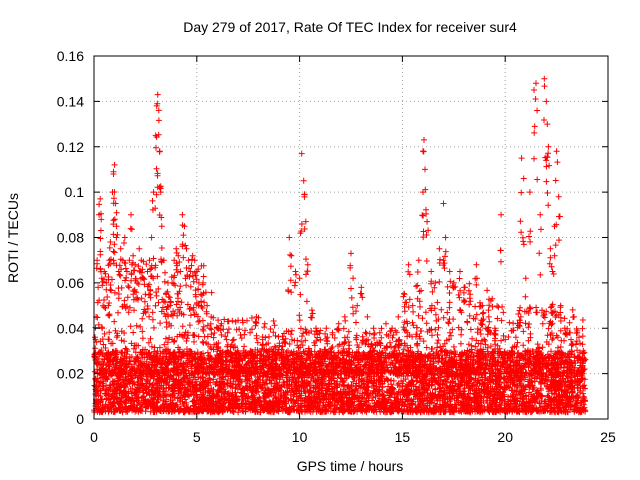 This screenshot has height=480, width=640. What do you see at coordinates (70, 56) in the screenshot?
I see `y-tick-label: 0.16` at bounding box center [70, 56].